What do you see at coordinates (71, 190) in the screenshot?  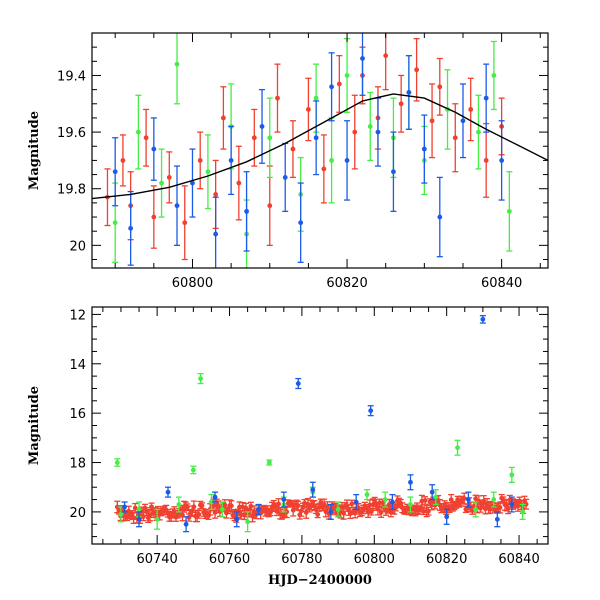 I see `y-tick-label: 19.8` at bounding box center [71, 190].